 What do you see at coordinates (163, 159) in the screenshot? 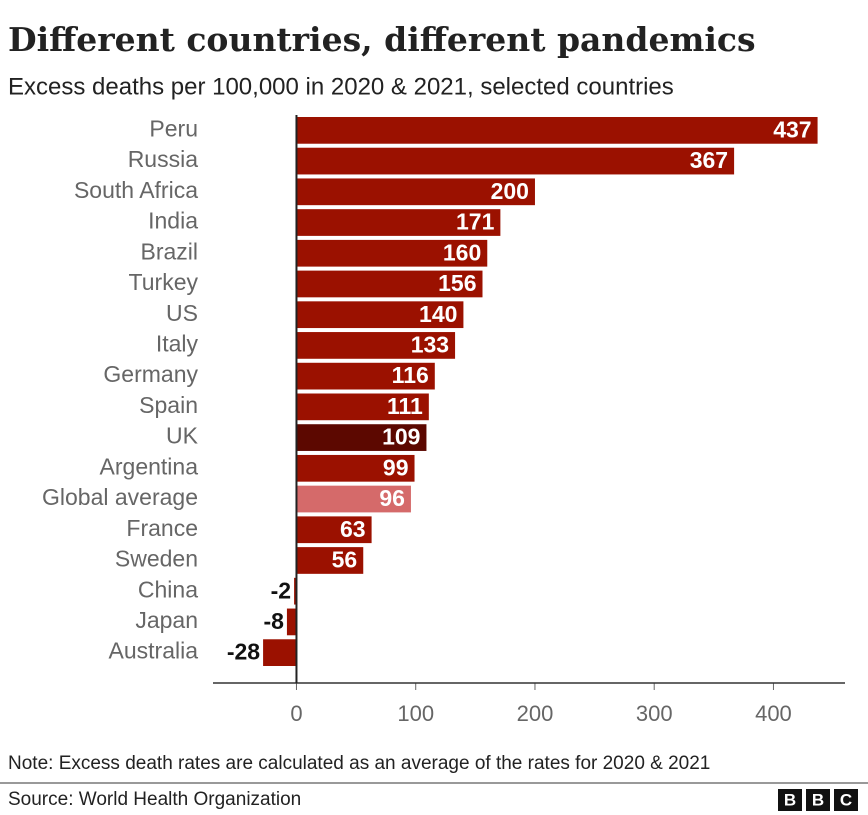
I see `y-tick-label: Russia` at bounding box center [163, 159].